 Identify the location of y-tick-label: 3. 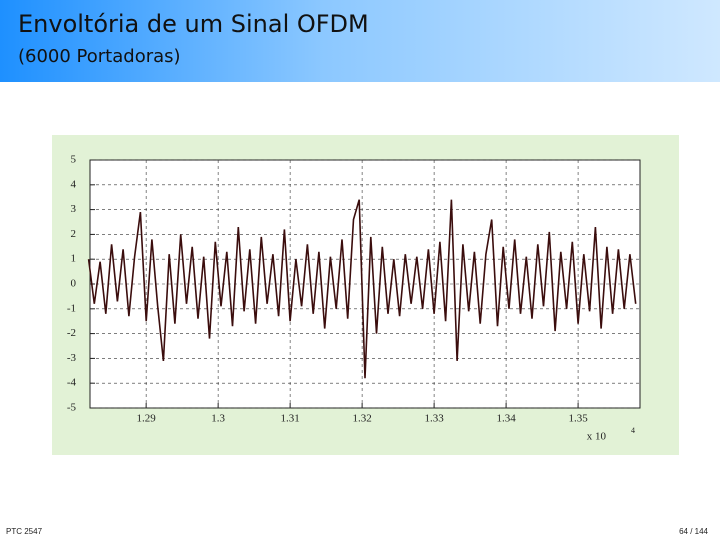
(74, 209).